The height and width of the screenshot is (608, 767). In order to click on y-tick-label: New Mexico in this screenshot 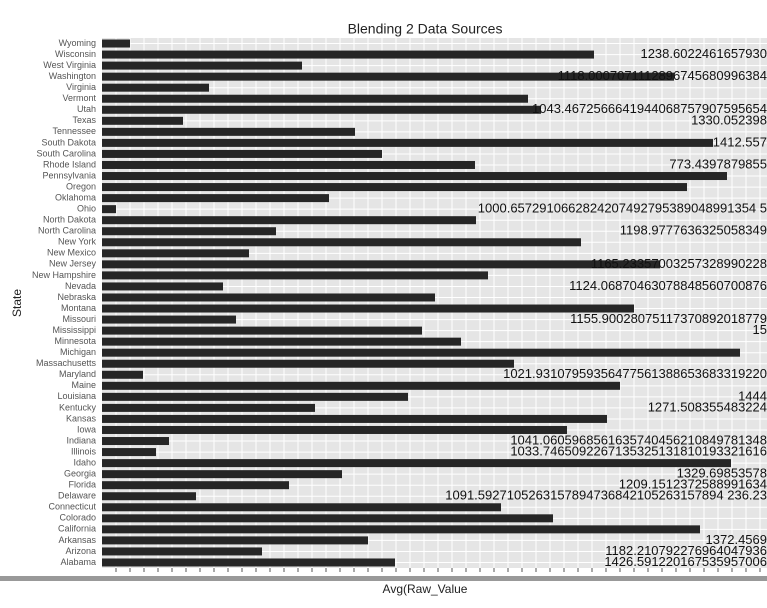, I will do `click(71, 253)`.